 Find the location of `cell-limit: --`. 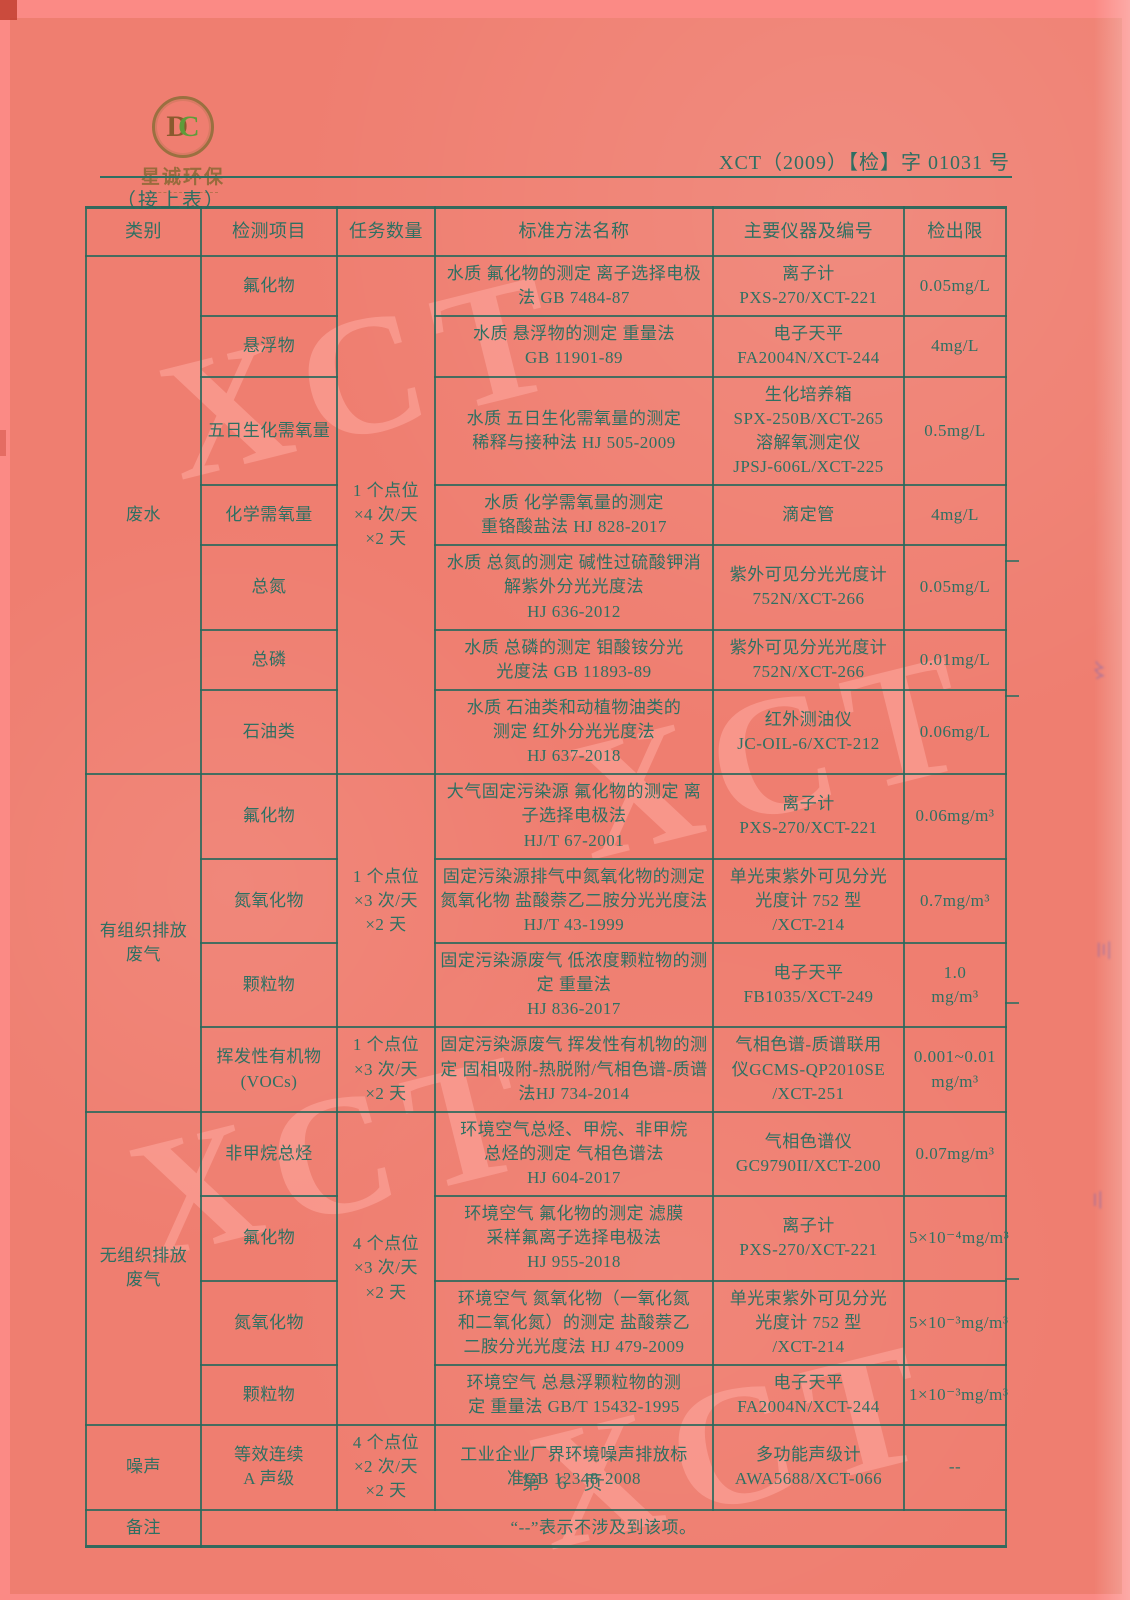

cell-limit: -- is located at coordinates (955, 1467).